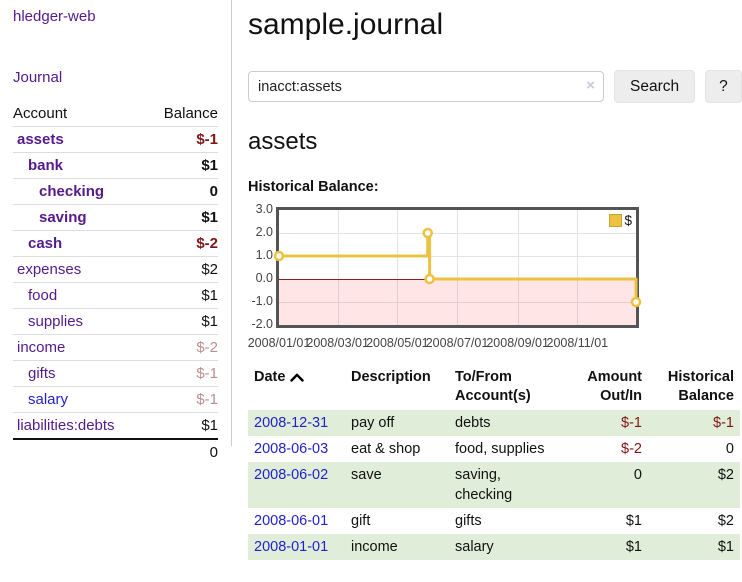 This screenshot has width=742, height=582. Describe the element at coordinates (631, 449) in the screenshot. I see `transaction-amount: $-2` at that location.